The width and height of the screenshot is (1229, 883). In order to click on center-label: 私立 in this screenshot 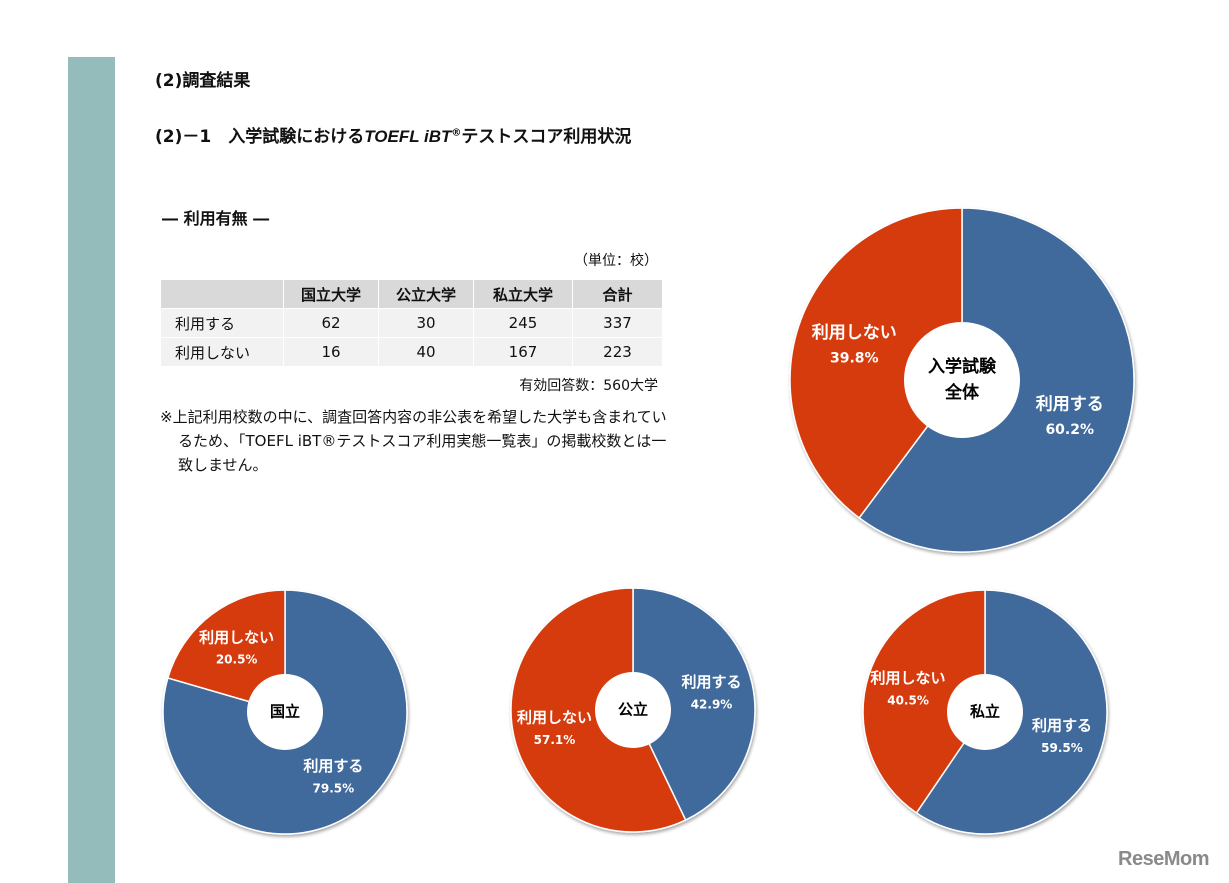, I will do `click(984, 712)`.